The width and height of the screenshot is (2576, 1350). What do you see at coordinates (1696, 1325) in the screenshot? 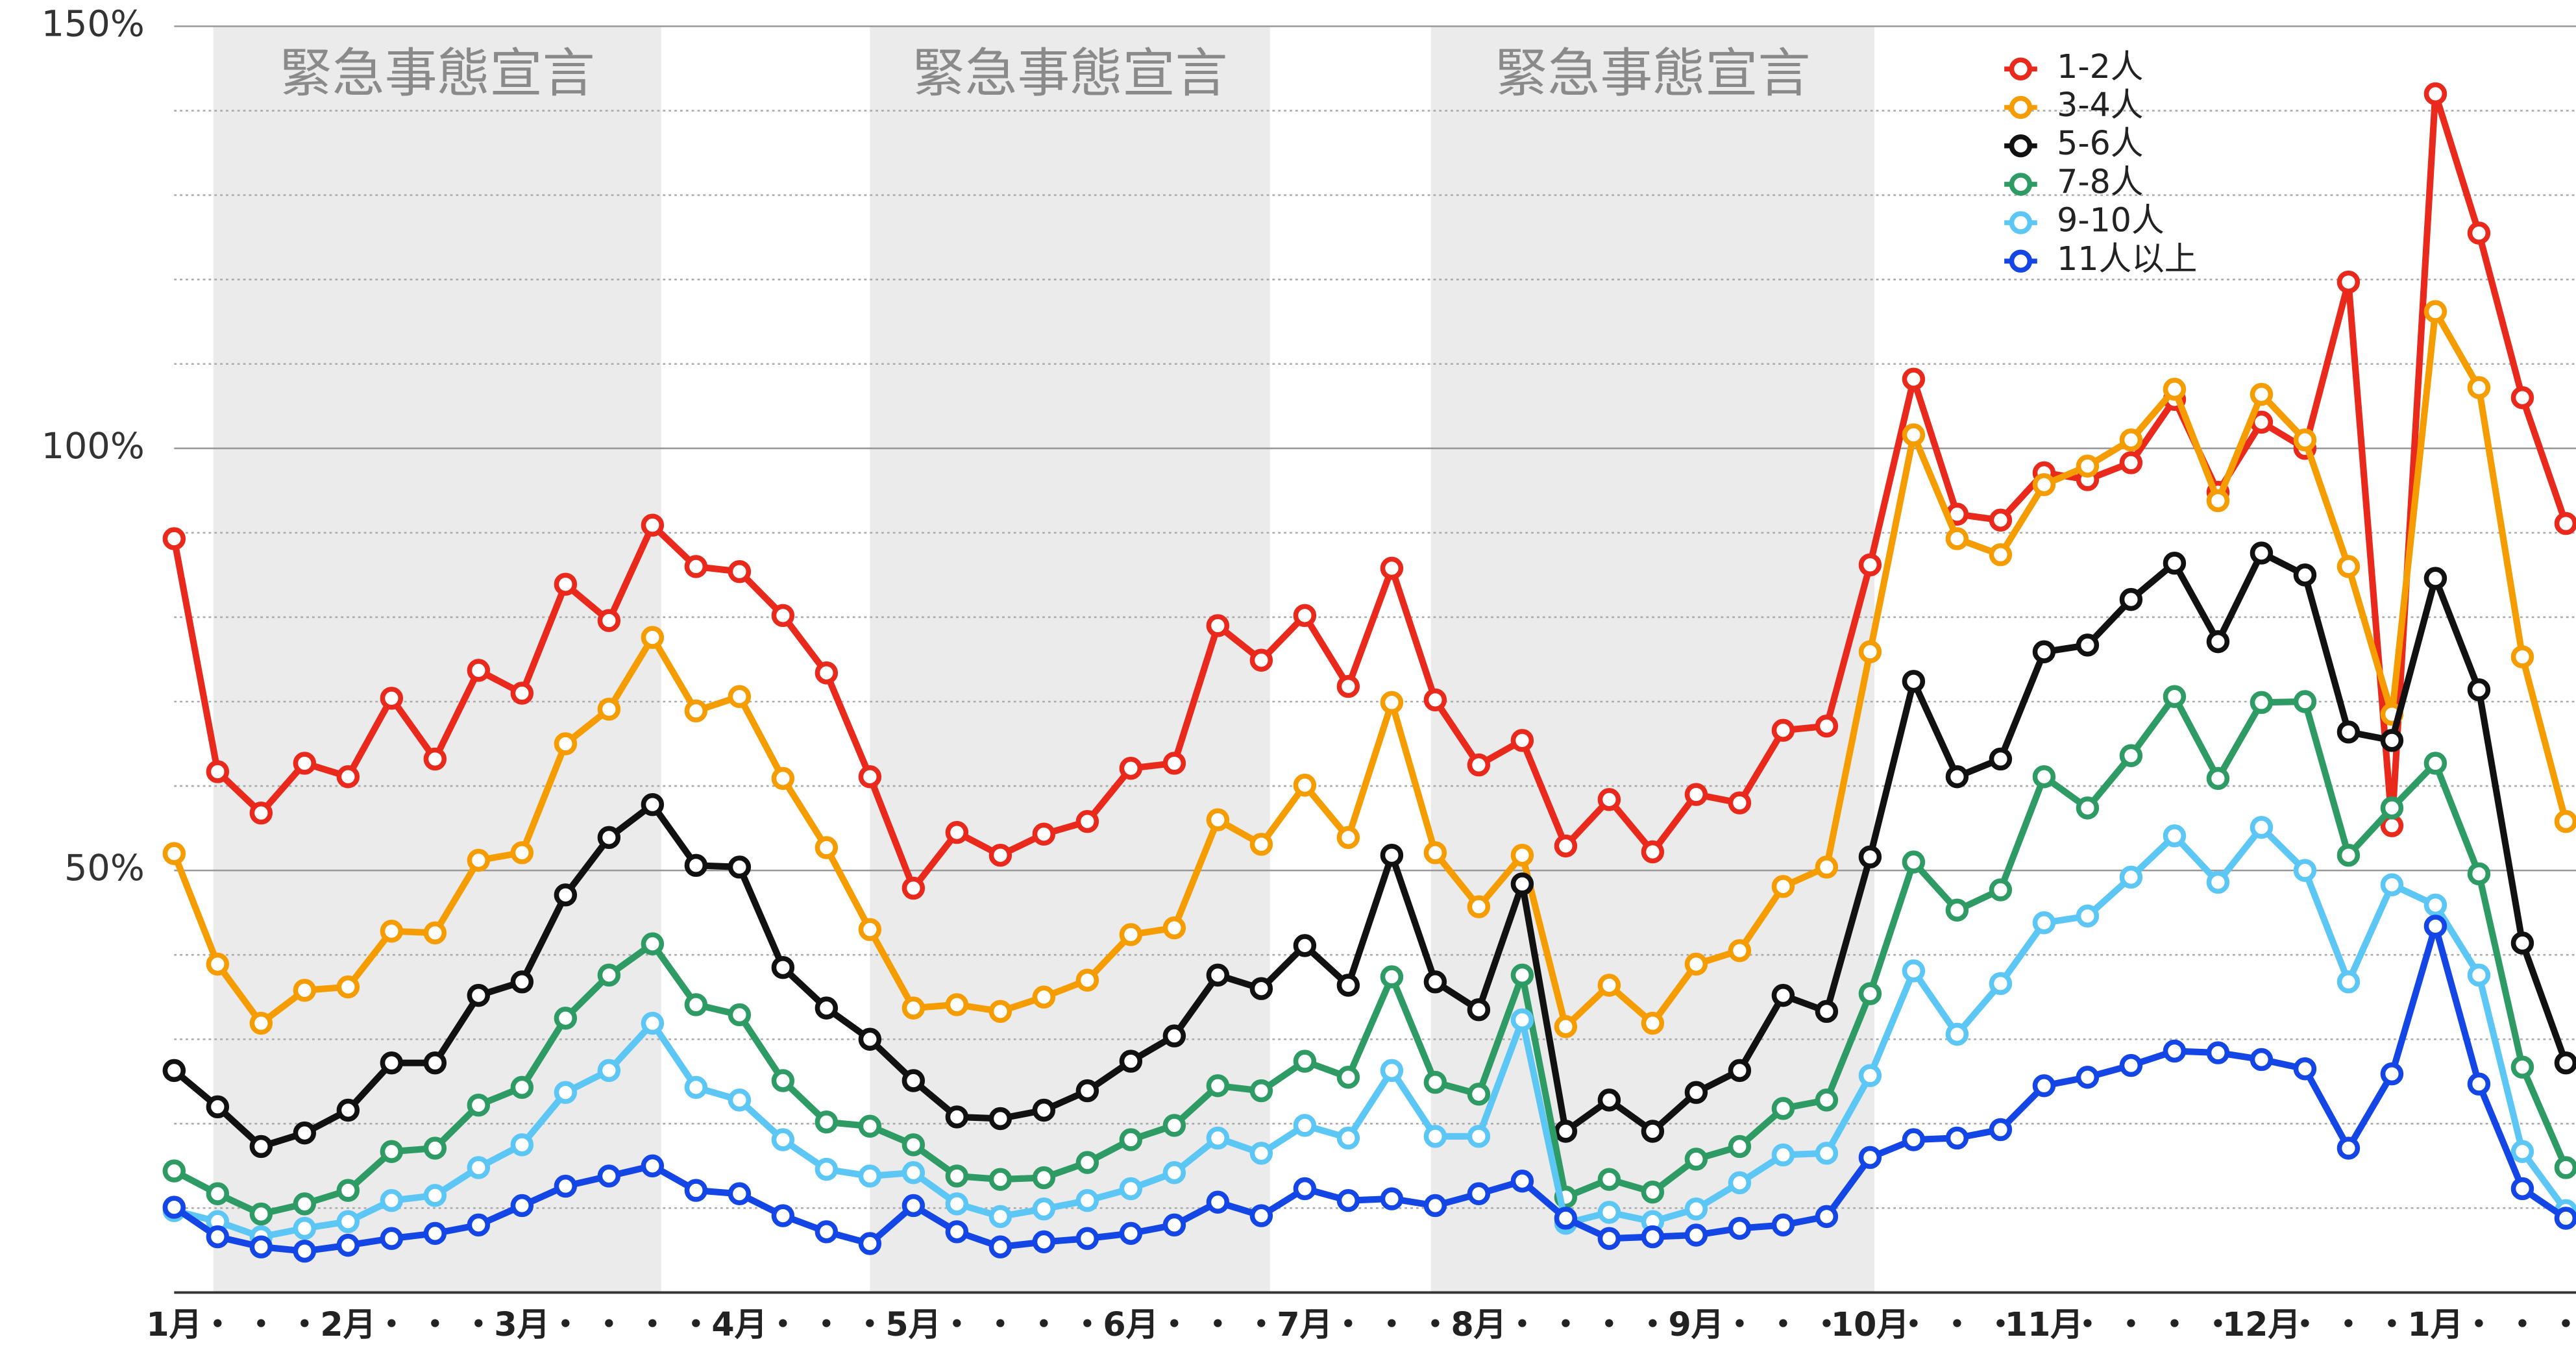
I see `x-tick-label: 9月` at bounding box center [1696, 1325].